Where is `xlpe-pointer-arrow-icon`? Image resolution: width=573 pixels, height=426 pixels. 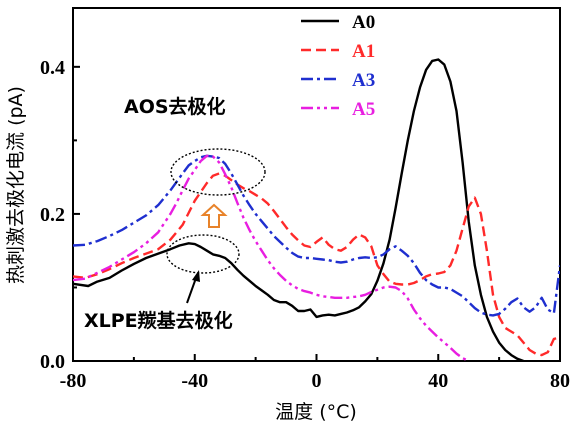 xlpe-pointer-arrow-icon is located at coordinates (196, 276).